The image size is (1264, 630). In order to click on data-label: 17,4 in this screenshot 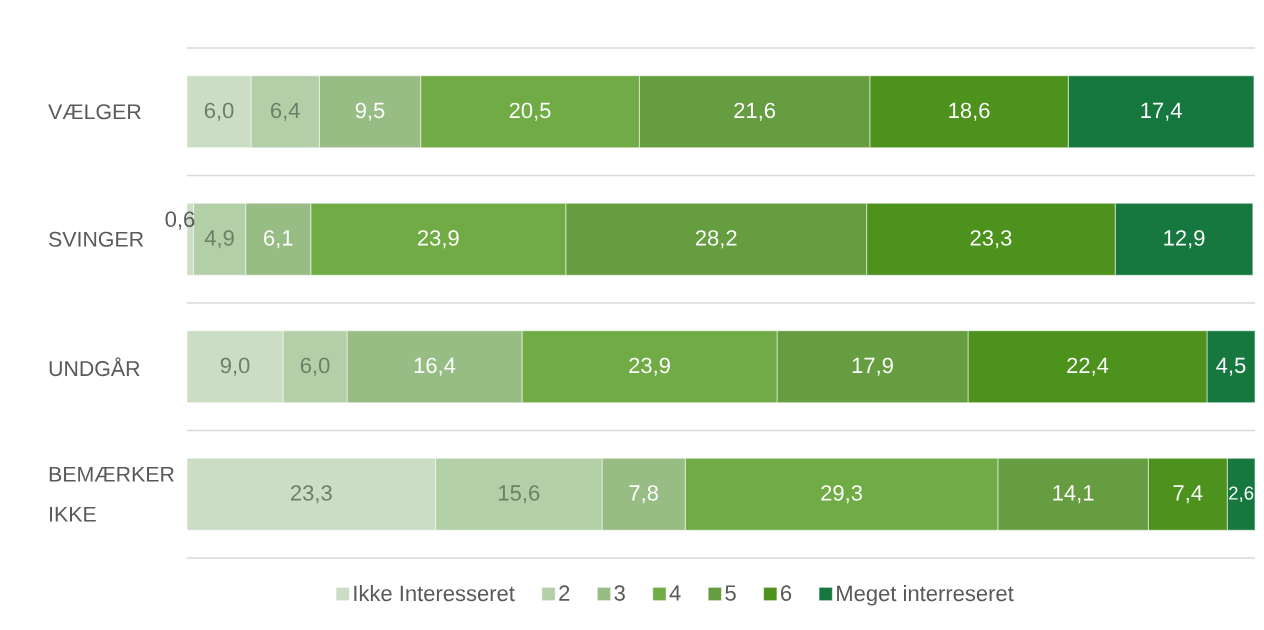, I will do `click(1161, 111)`.